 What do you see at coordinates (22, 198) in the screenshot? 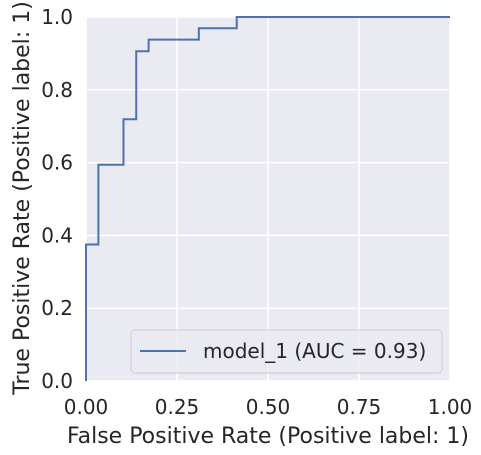
I see `y-axis-label: True Positive Rate (Positive label: 1)` at bounding box center [22, 198].